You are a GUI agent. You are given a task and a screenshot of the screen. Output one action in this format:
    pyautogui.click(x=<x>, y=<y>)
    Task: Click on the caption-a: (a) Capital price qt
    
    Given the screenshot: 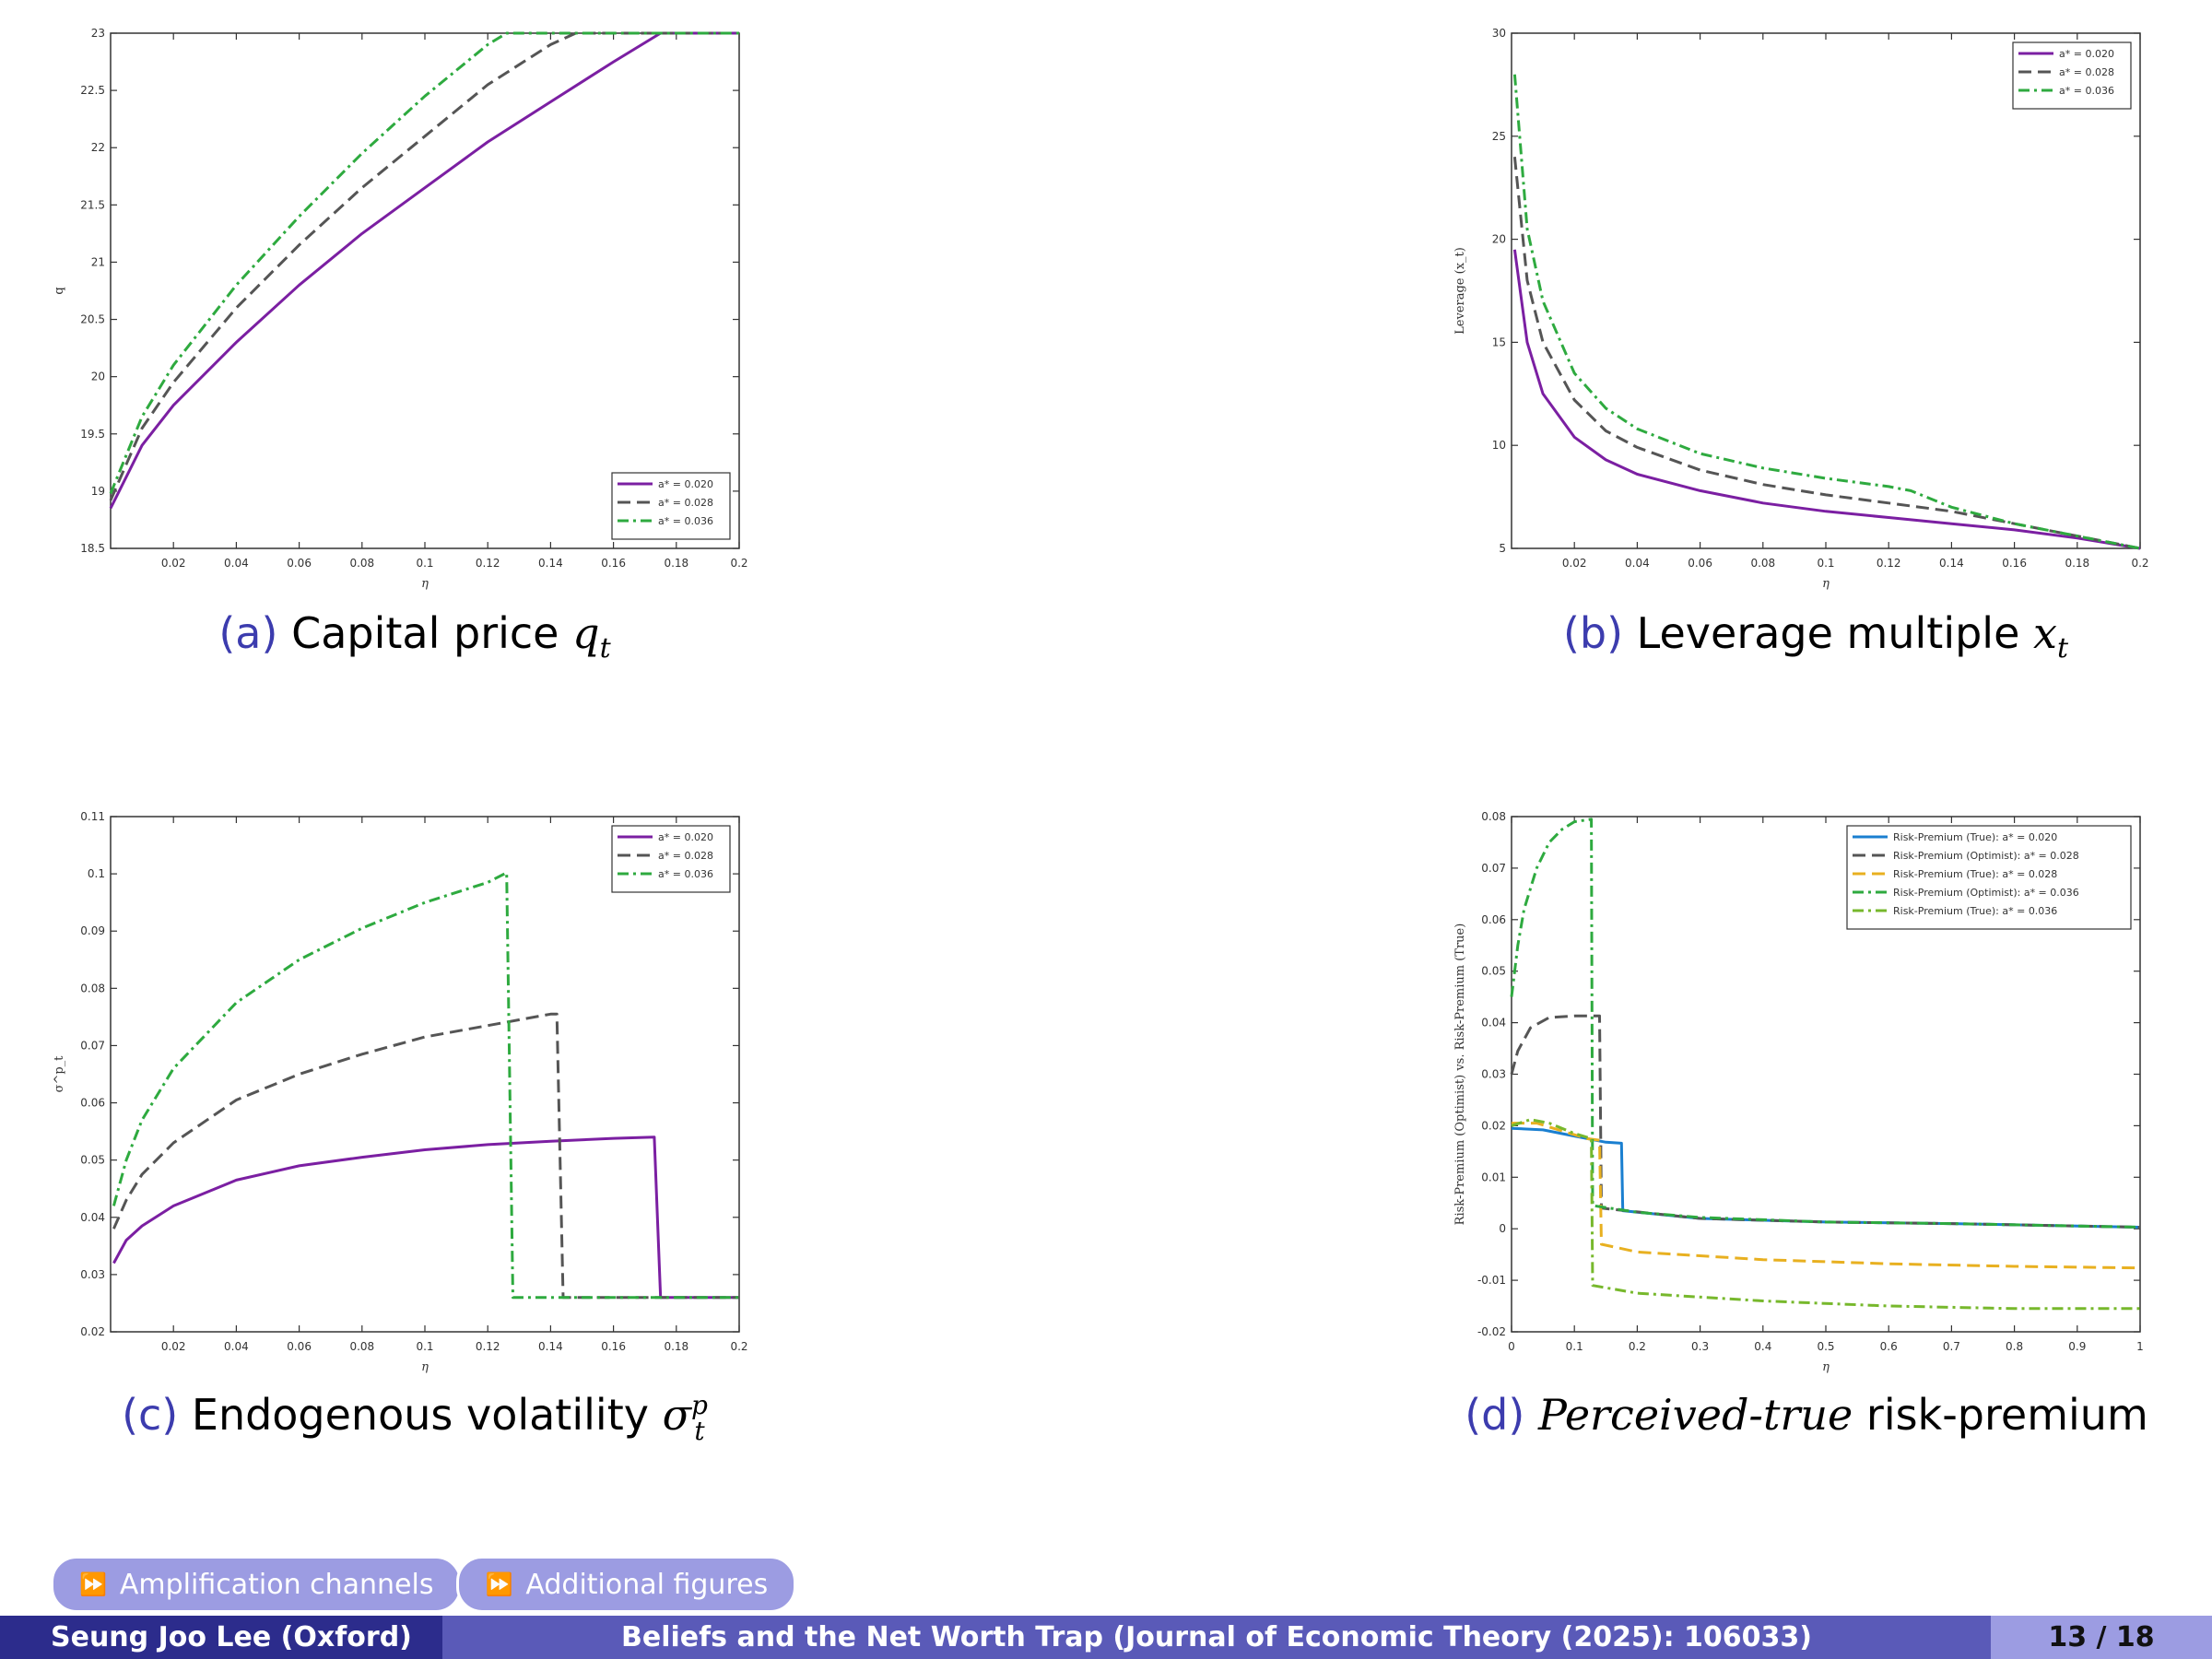 What is the action you would take?
    pyautogui.click(x=414, y=636)
    